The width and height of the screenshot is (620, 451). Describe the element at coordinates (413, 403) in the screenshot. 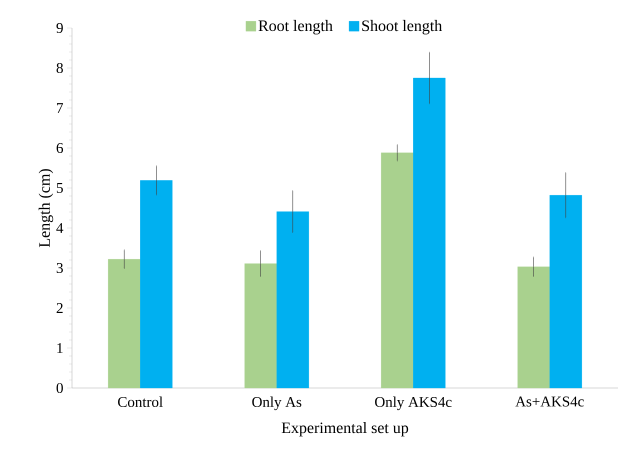

I see `x-tick-label: Only AKS4c` at that location.